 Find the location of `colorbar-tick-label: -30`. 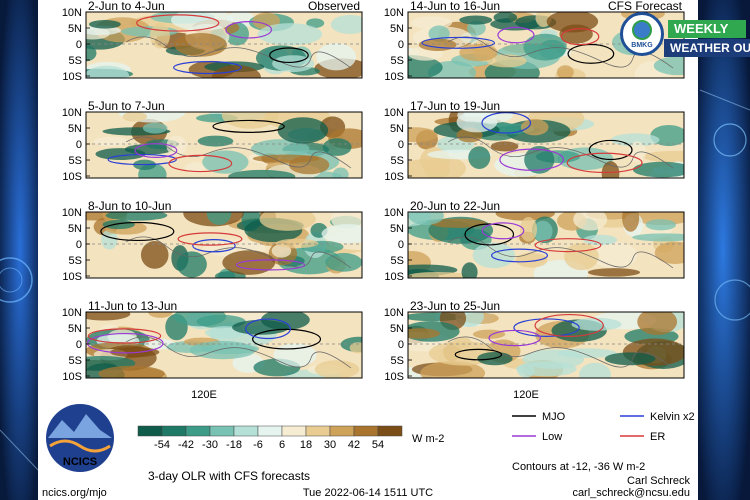

colorbar-tick-label: -30 is located at coordinates (210, 445).